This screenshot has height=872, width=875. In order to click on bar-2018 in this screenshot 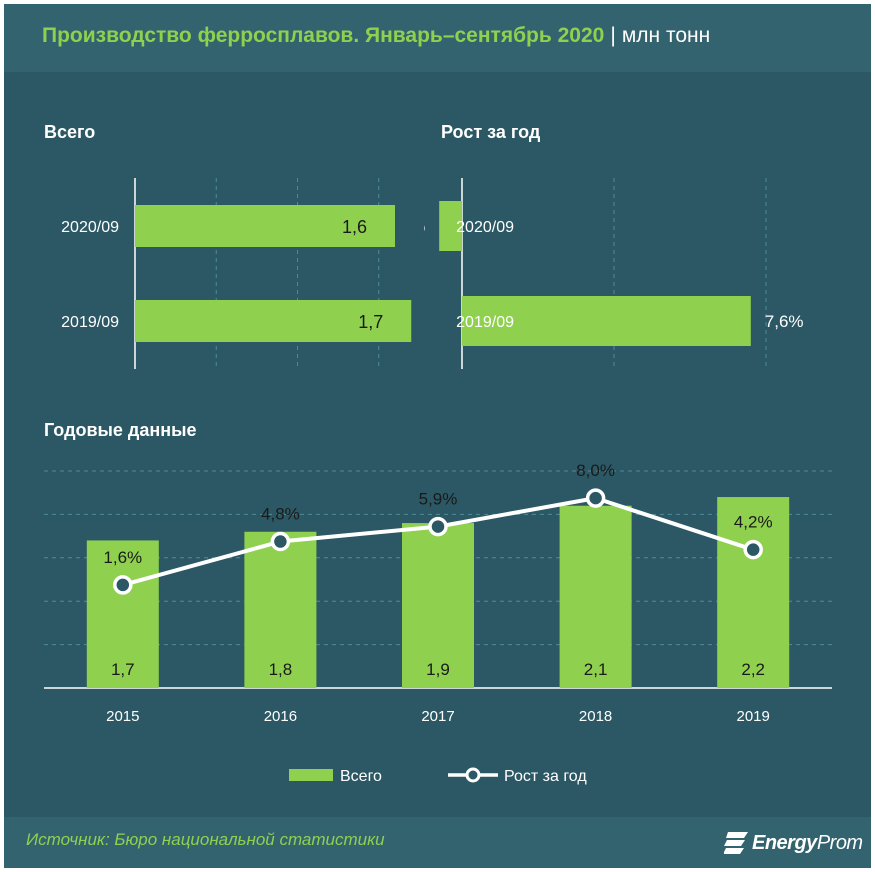, I will do `click(595, 596)`.